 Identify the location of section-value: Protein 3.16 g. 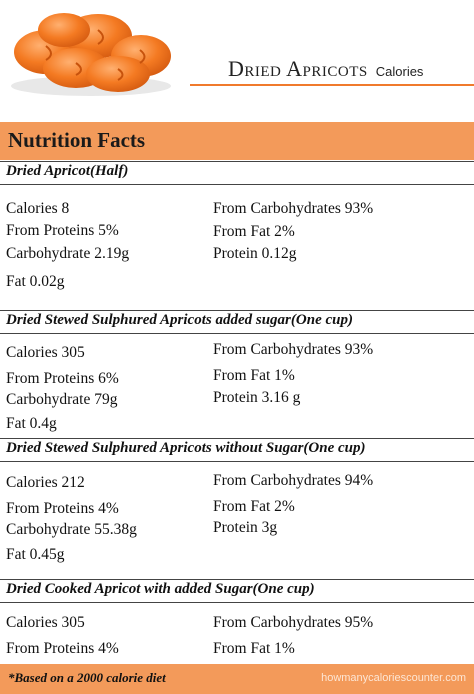
(257, 397).